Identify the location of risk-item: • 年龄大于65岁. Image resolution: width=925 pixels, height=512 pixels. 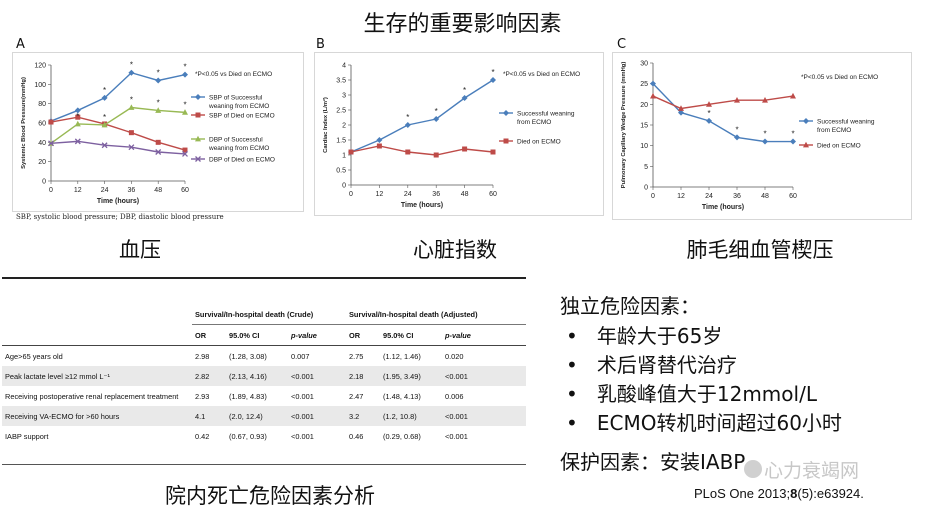
(644, 334).